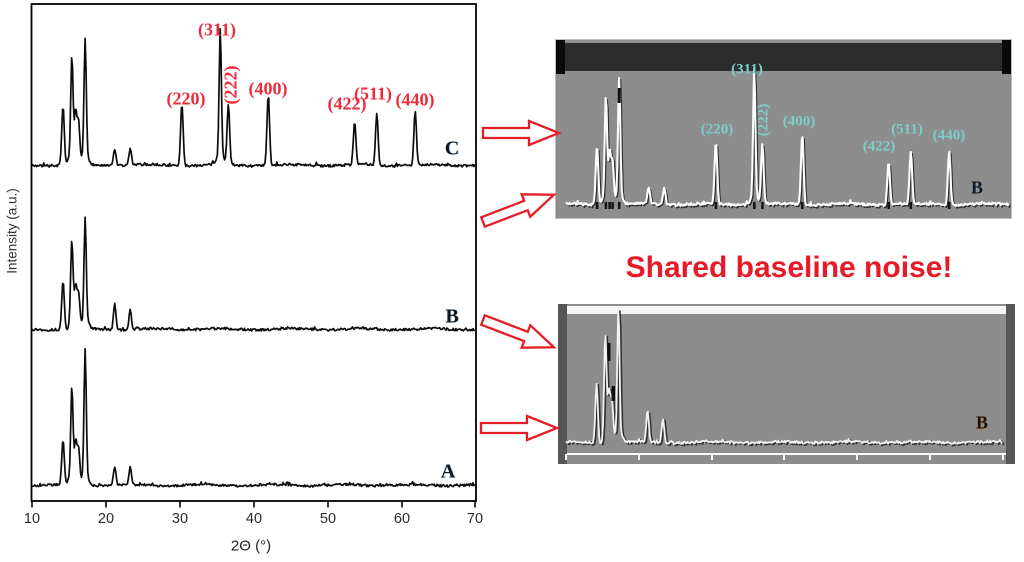 This screenshot has height=562, width=1024. I want to click on inset-peak-label-511: (511), so click(907, 129).